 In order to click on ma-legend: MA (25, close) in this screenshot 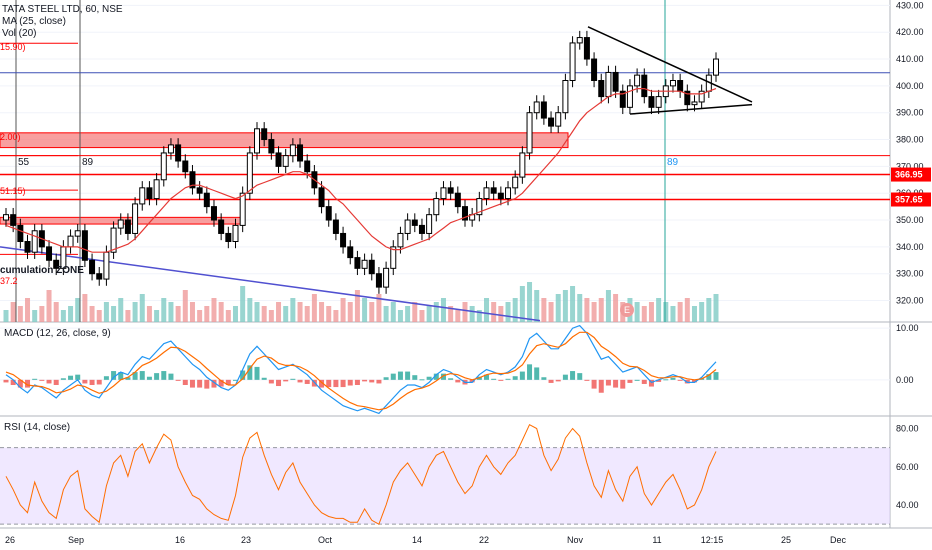, I will do `click(34, 21)`.